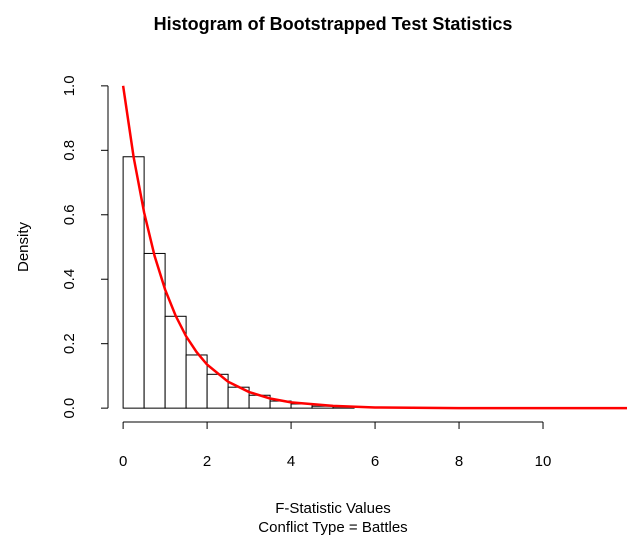 The width and height of the screenshot is (627, 544). What do you see at coordinates (69, 408) in the screenshot?
I see `y-tick-label: 0.0` at bounding box center [69, 408].